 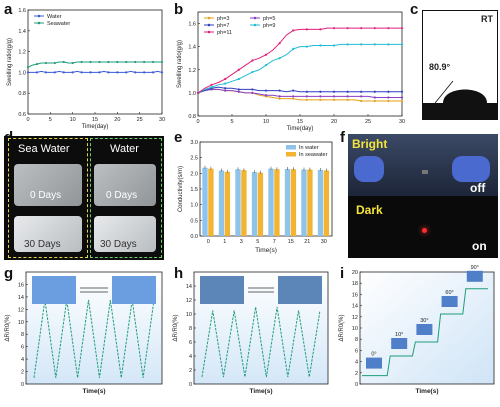 What do you see at coordinates (22, 348) in the screenshot?
I see `y-tick-label: 6` at bounding box center [22, 348].